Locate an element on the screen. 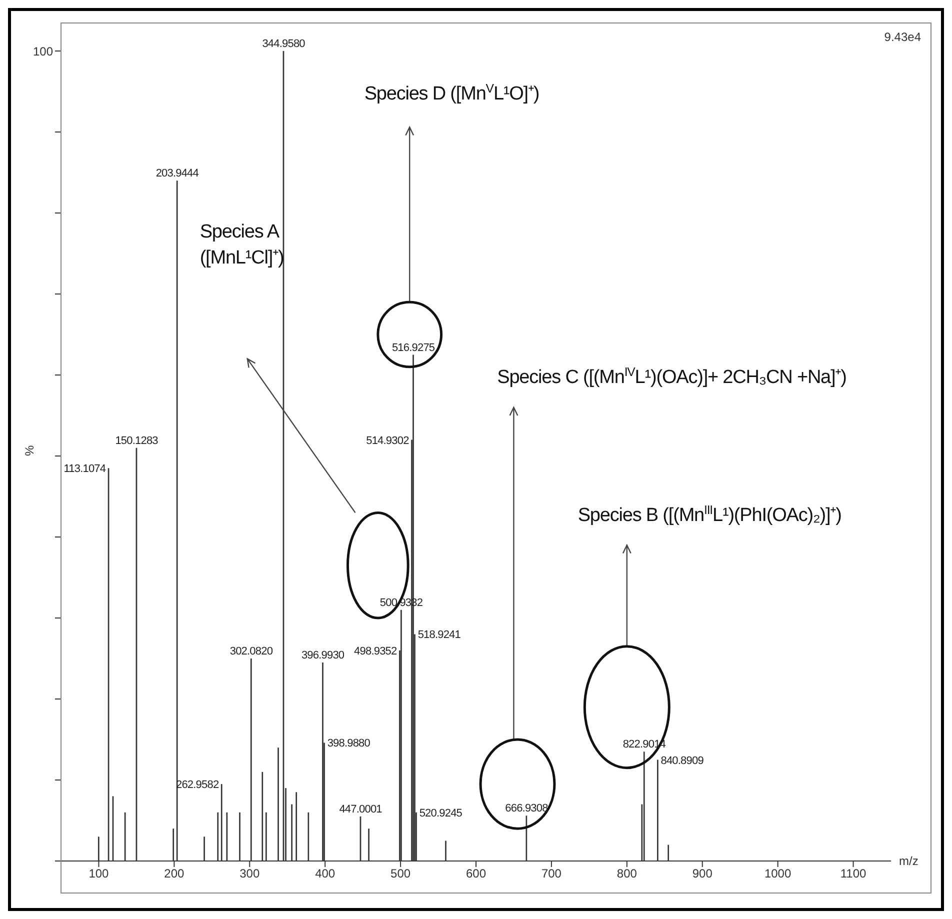 The width and height of the screenshot is (952, 919). annotation: 398.9880 is located at coordinates (348, 744).